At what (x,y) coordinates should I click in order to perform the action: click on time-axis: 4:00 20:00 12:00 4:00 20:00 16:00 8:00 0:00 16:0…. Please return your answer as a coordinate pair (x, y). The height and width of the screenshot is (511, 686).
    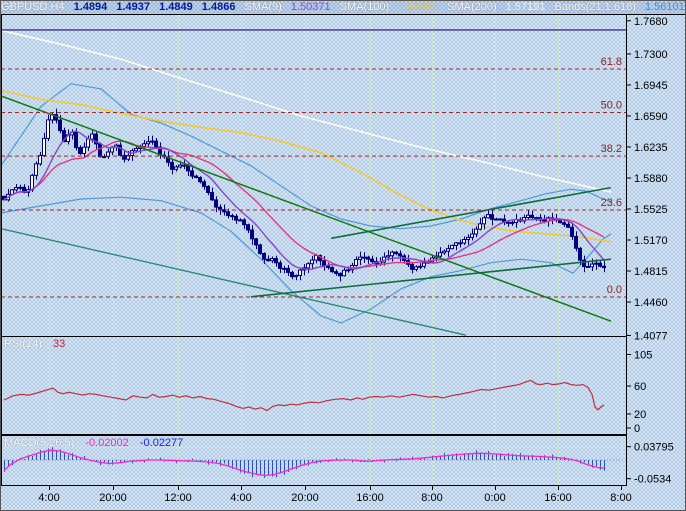
    Looking at the image, I should click on (335, 495).